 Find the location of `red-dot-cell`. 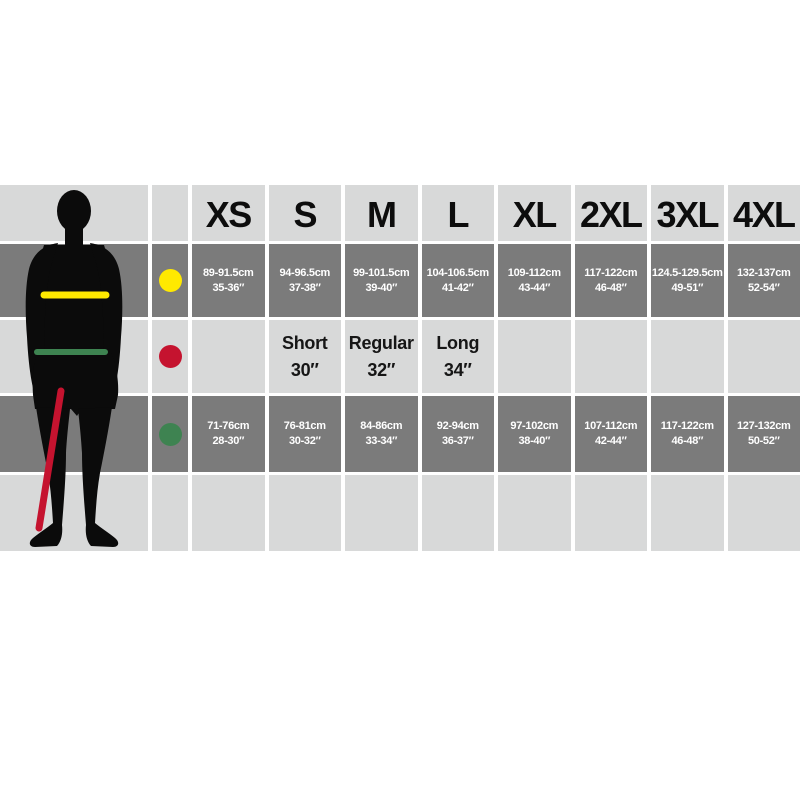

red-dot-cell is located at coordinates (170, 356).